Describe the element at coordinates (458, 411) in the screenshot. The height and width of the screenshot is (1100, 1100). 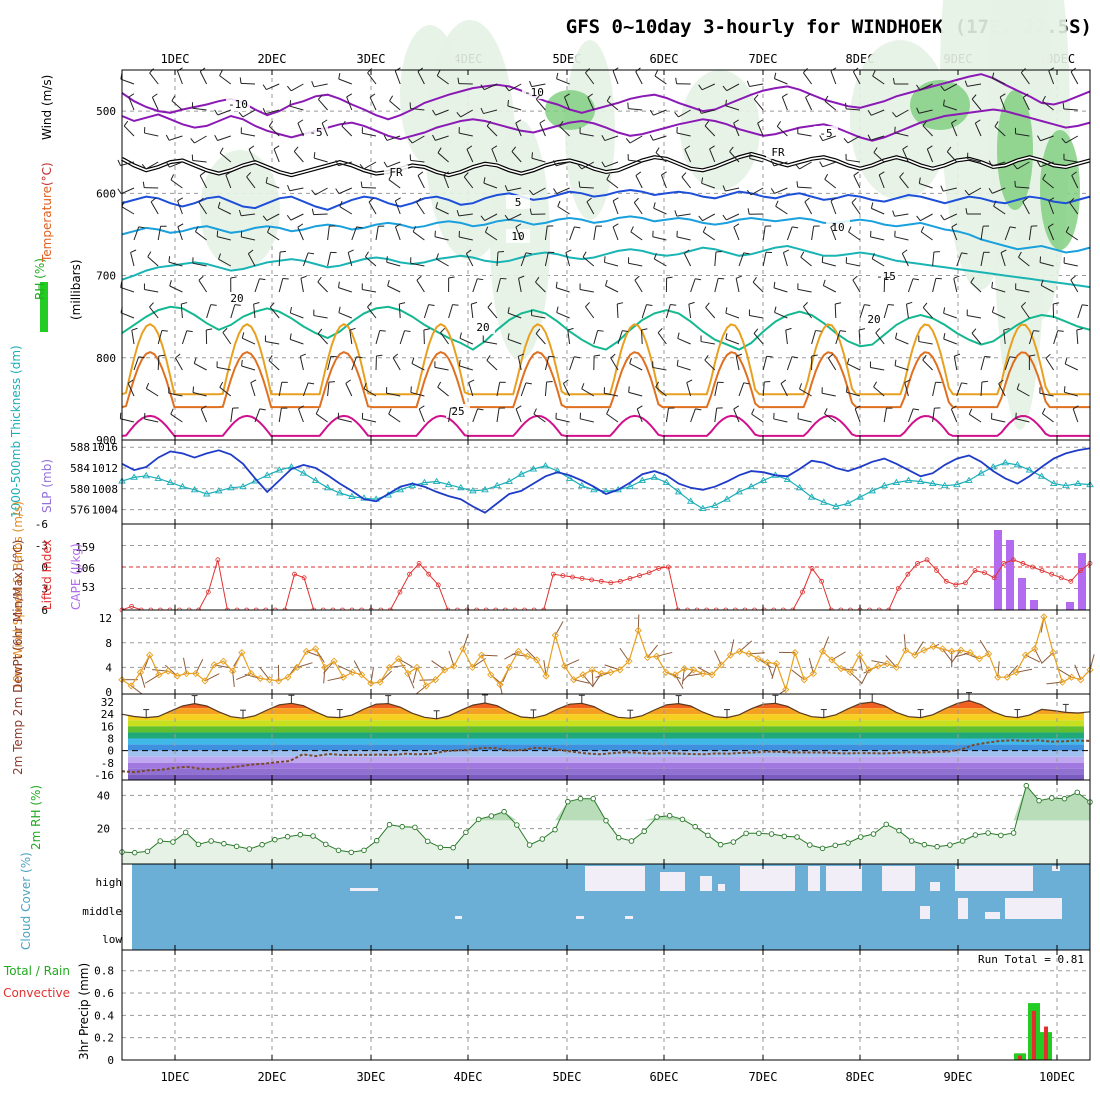
I see `contour-label-bg` at that location.